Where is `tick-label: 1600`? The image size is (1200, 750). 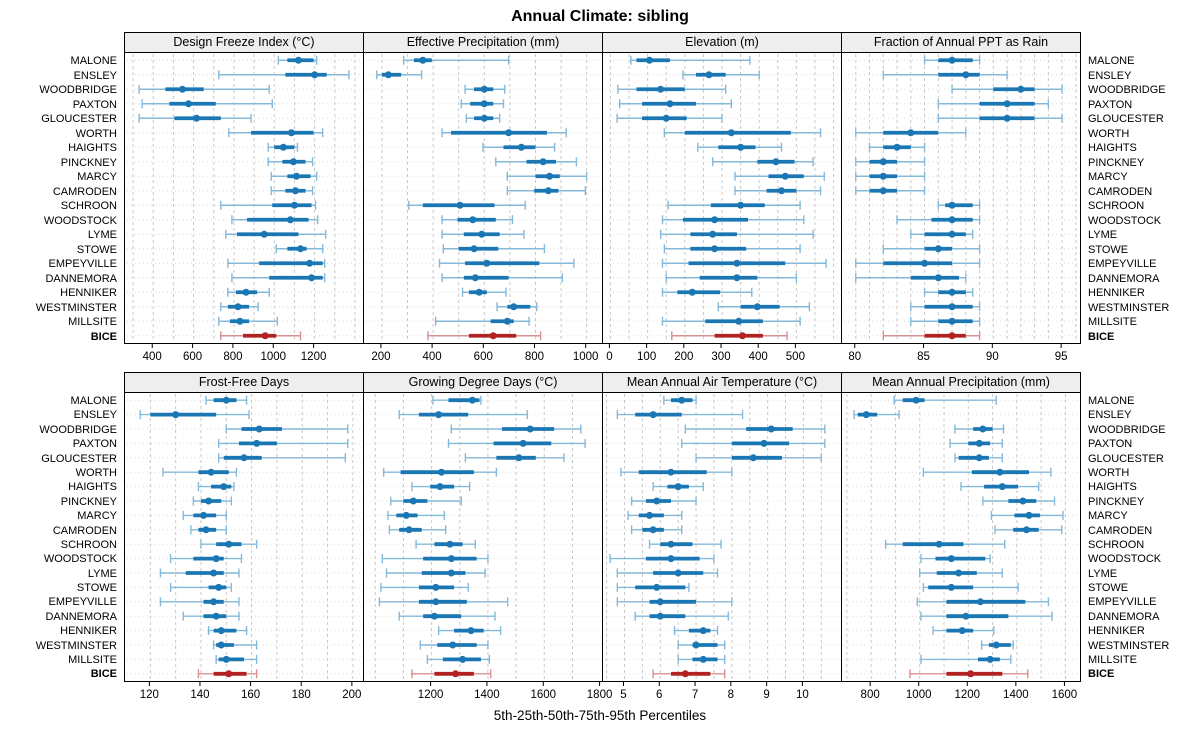
tick-label: 1600 is located at coordinates (1065, 695).